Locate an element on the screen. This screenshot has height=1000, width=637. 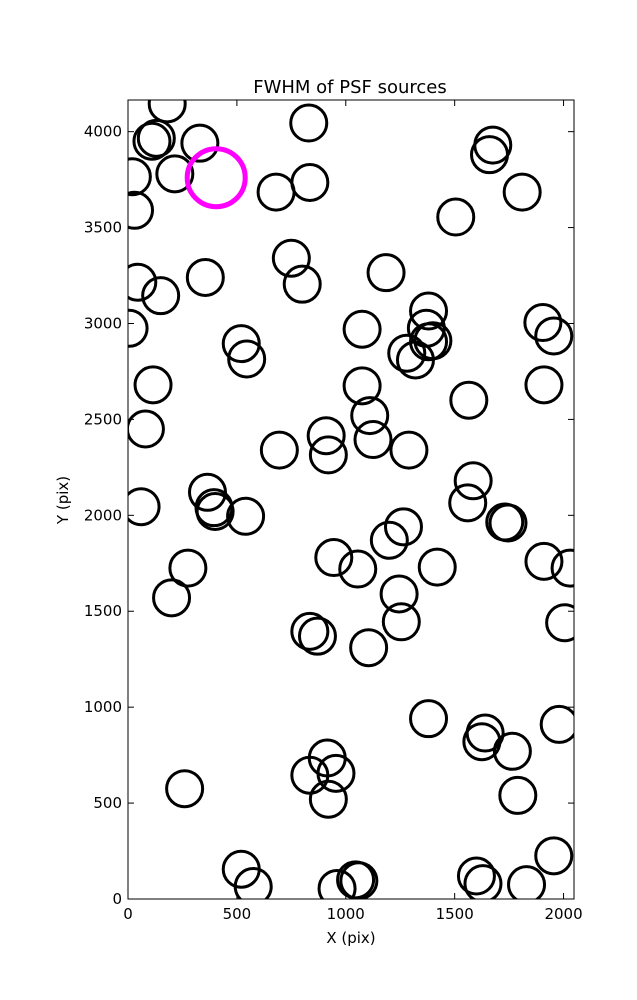
chart-title: FWHM of PSF sources is located at coordinates (350, 87).